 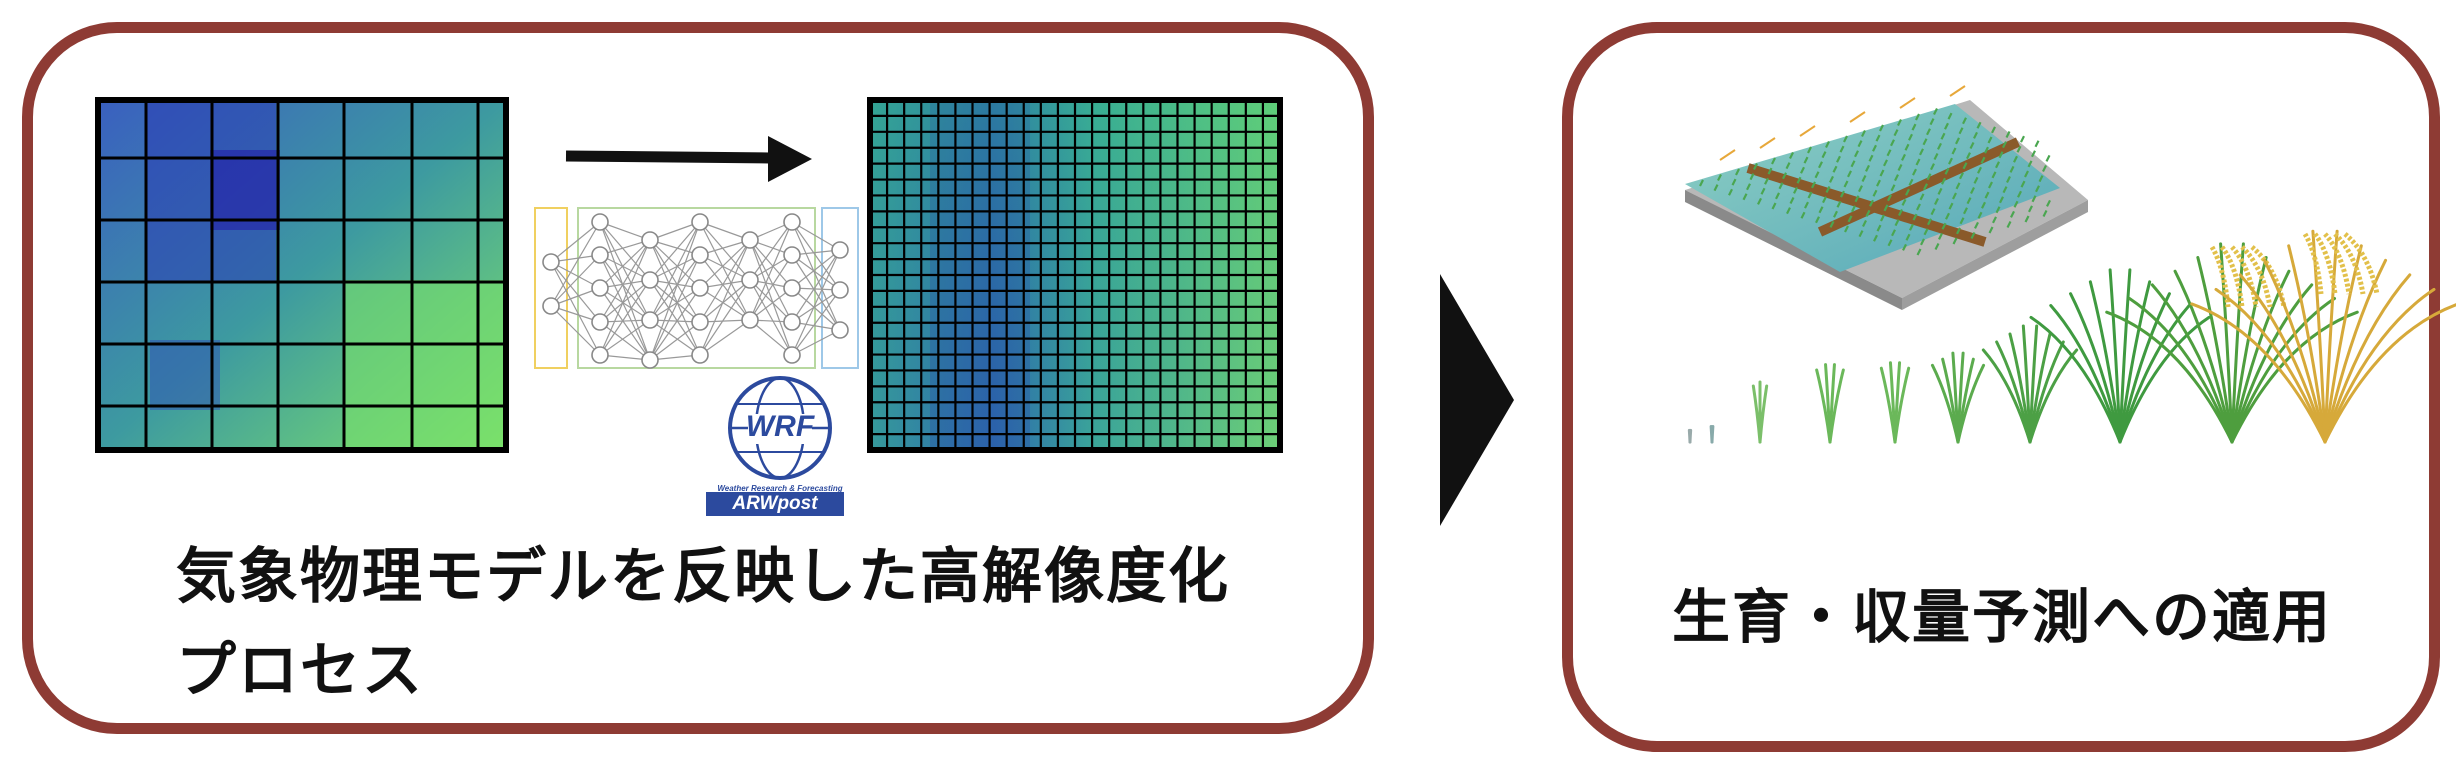 I want to click on left-caption-line2: プロセス, so click(x=300, y=671).